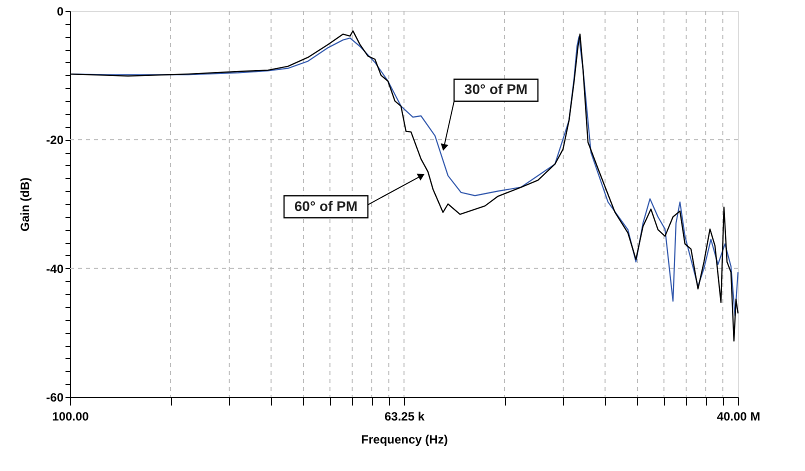 Image resolution: width=805 pixels, height=471 pixels. What do you see at coordinates (404, 439) in the screenshot?
I see `x-axis-title: Frequency (Hz)` at bounding box center [404, 439].